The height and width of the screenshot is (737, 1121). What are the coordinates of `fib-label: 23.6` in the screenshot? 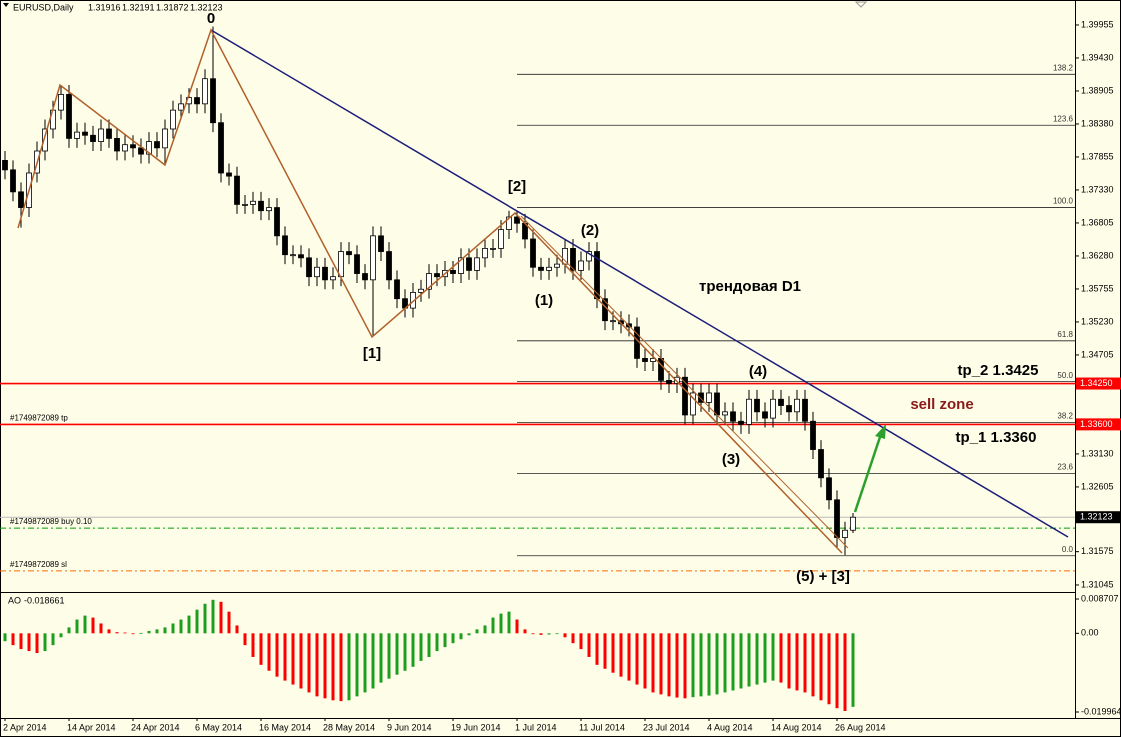 It's located at (1065, 467).